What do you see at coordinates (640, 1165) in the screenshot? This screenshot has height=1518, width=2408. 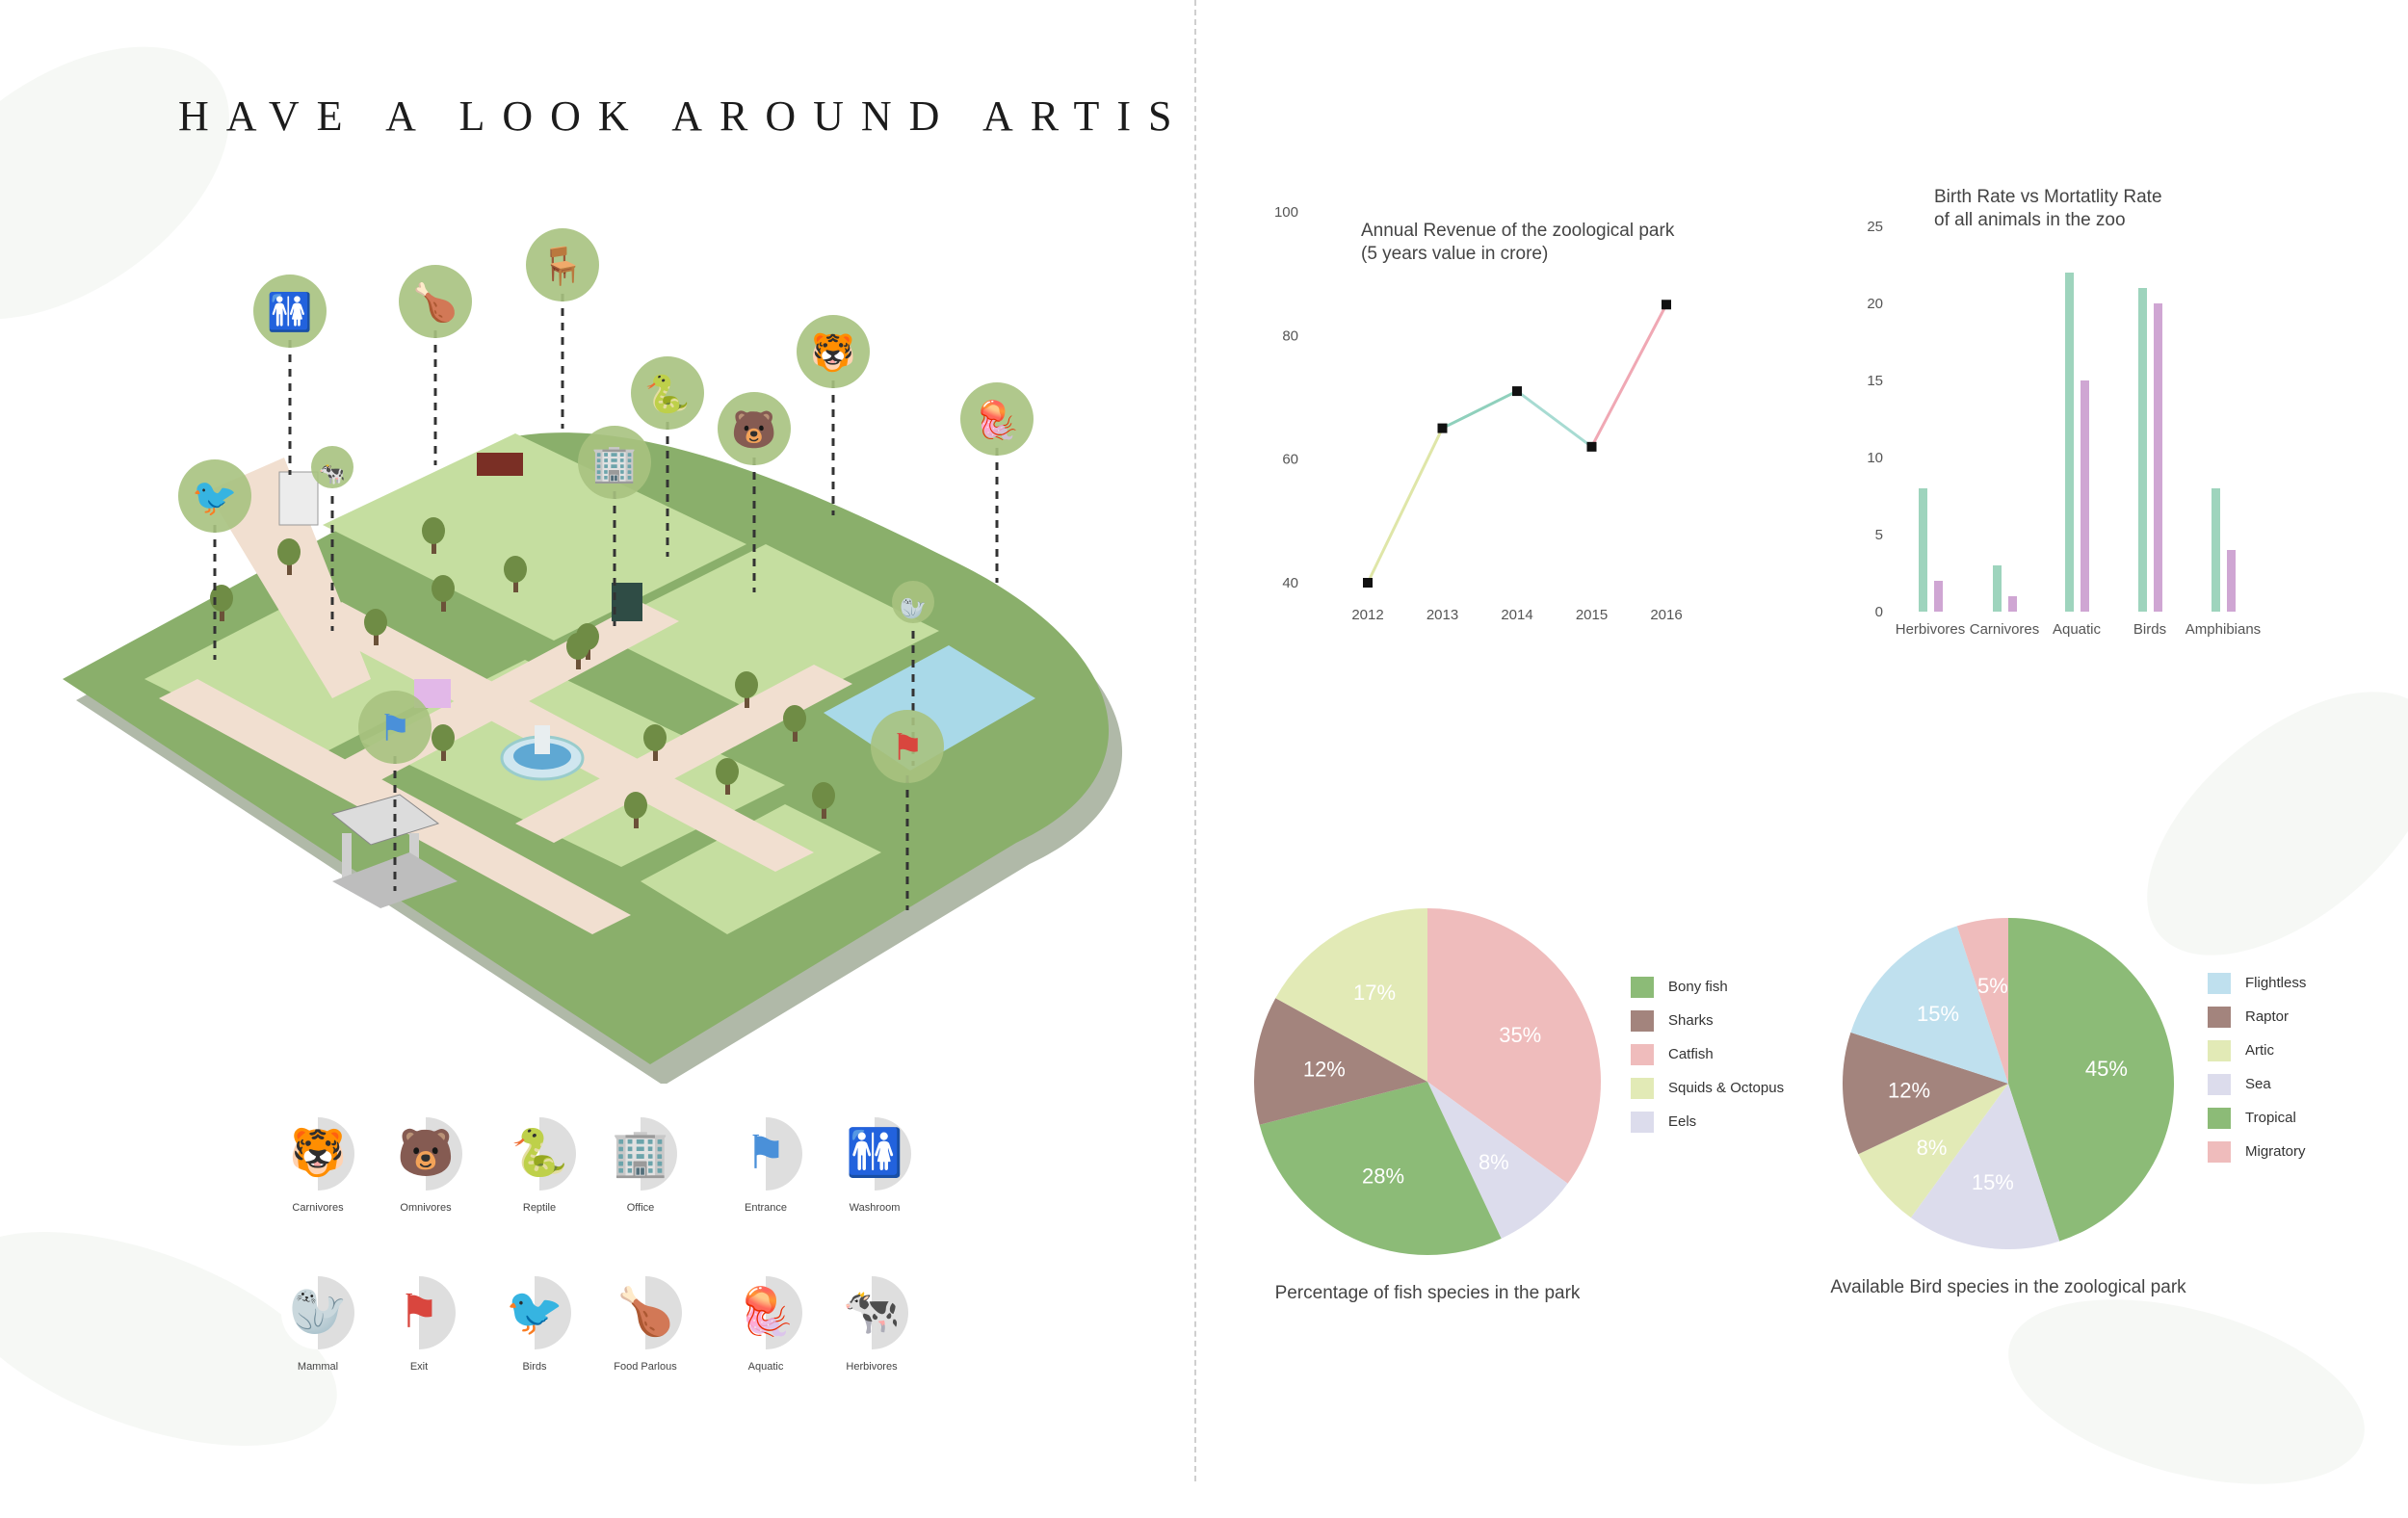 I see `legend-item-office: 🏢 Office` at bounding box center [640, 1165].